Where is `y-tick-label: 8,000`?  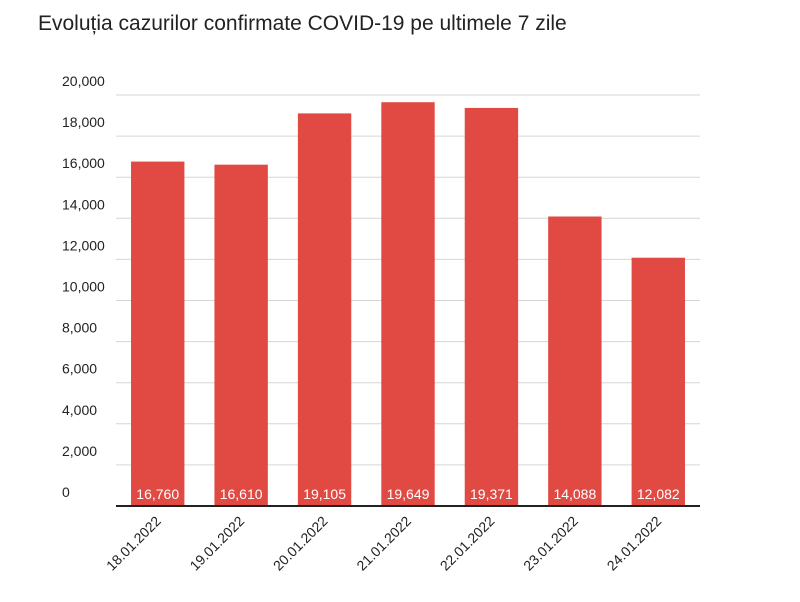 y-tick-label: 8,000 is located at coordinates (79, 328).